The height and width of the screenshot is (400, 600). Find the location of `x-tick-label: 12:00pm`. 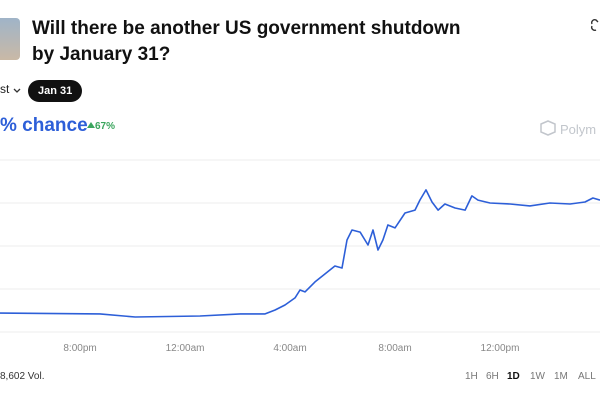

x-tick-label: 12:00pm is located at coordinates (500, 348).